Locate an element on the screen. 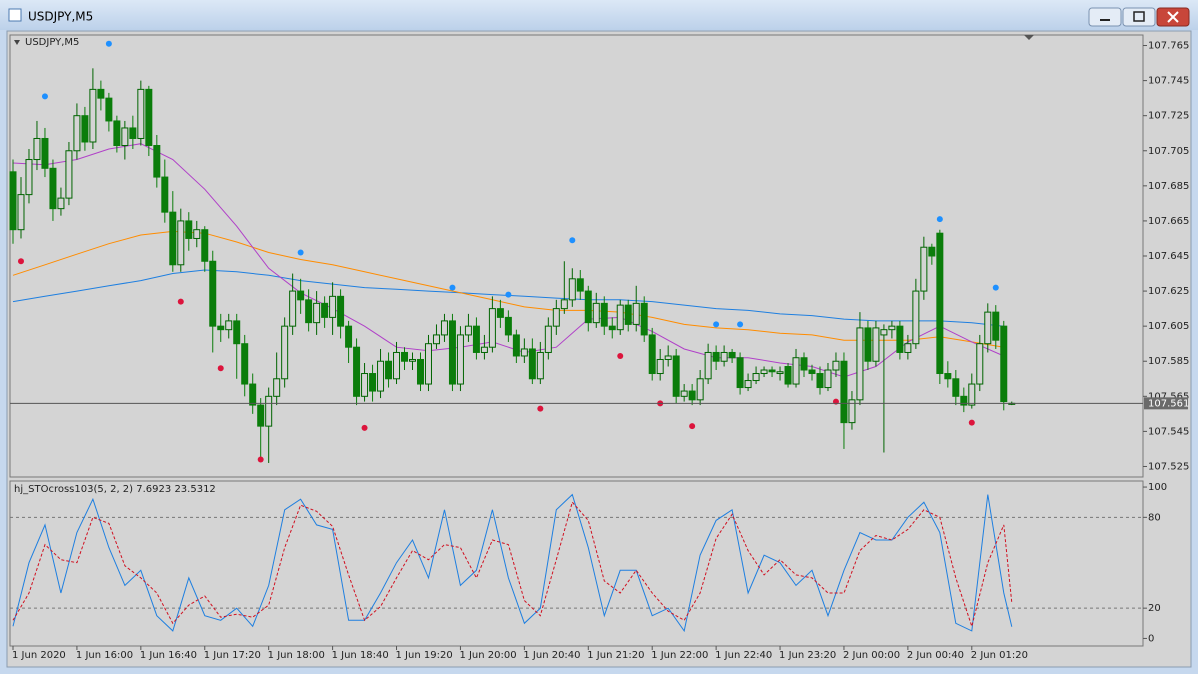 The height and width of the screenshot is (674, 1198). last-price-label: 107.561 is located at coordinates (1168, 403).